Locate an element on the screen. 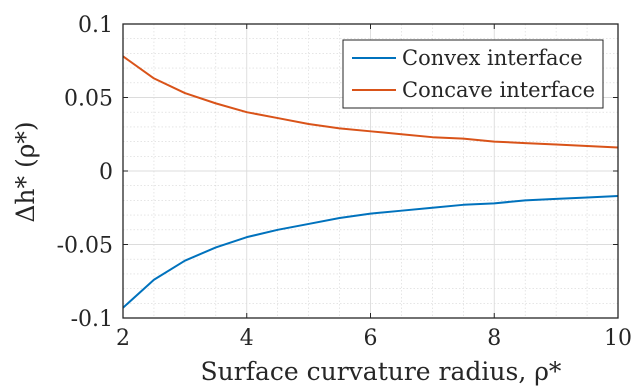  y-tick-label: 0 is located at coordinates (106, 172).